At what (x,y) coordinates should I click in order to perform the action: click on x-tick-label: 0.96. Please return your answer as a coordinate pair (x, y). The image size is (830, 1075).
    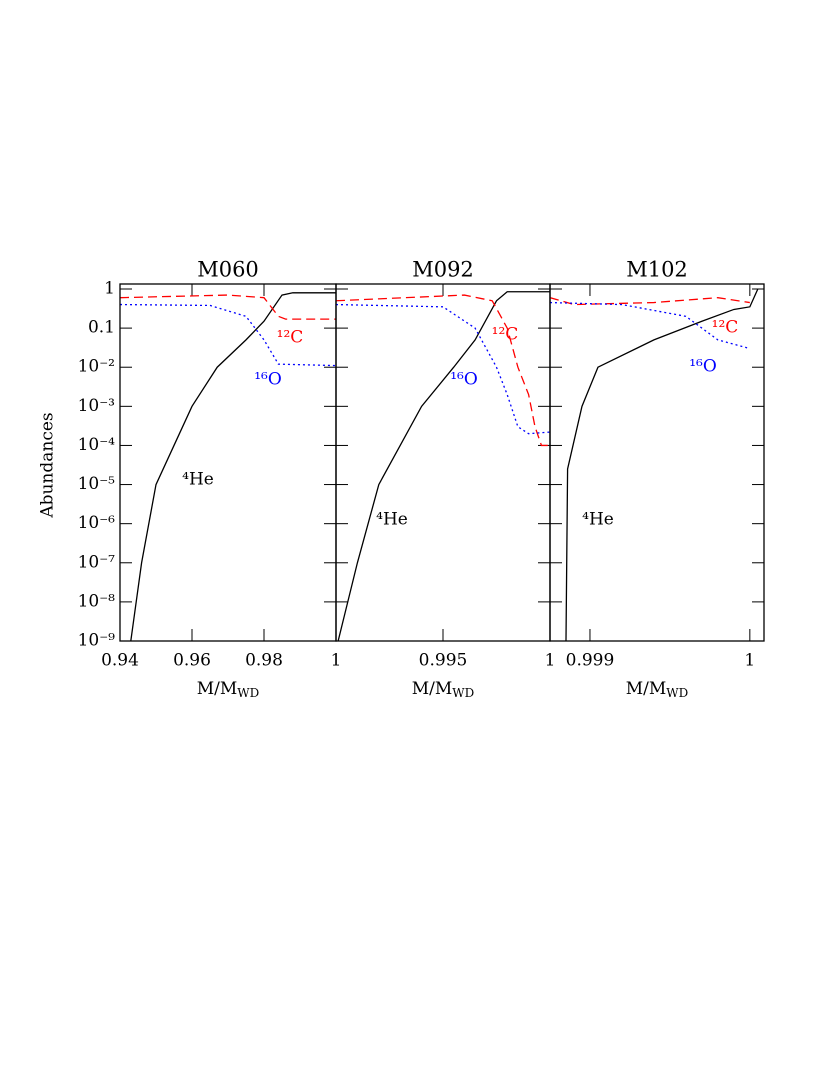
    Looking at the image, I should click on (192, 661).